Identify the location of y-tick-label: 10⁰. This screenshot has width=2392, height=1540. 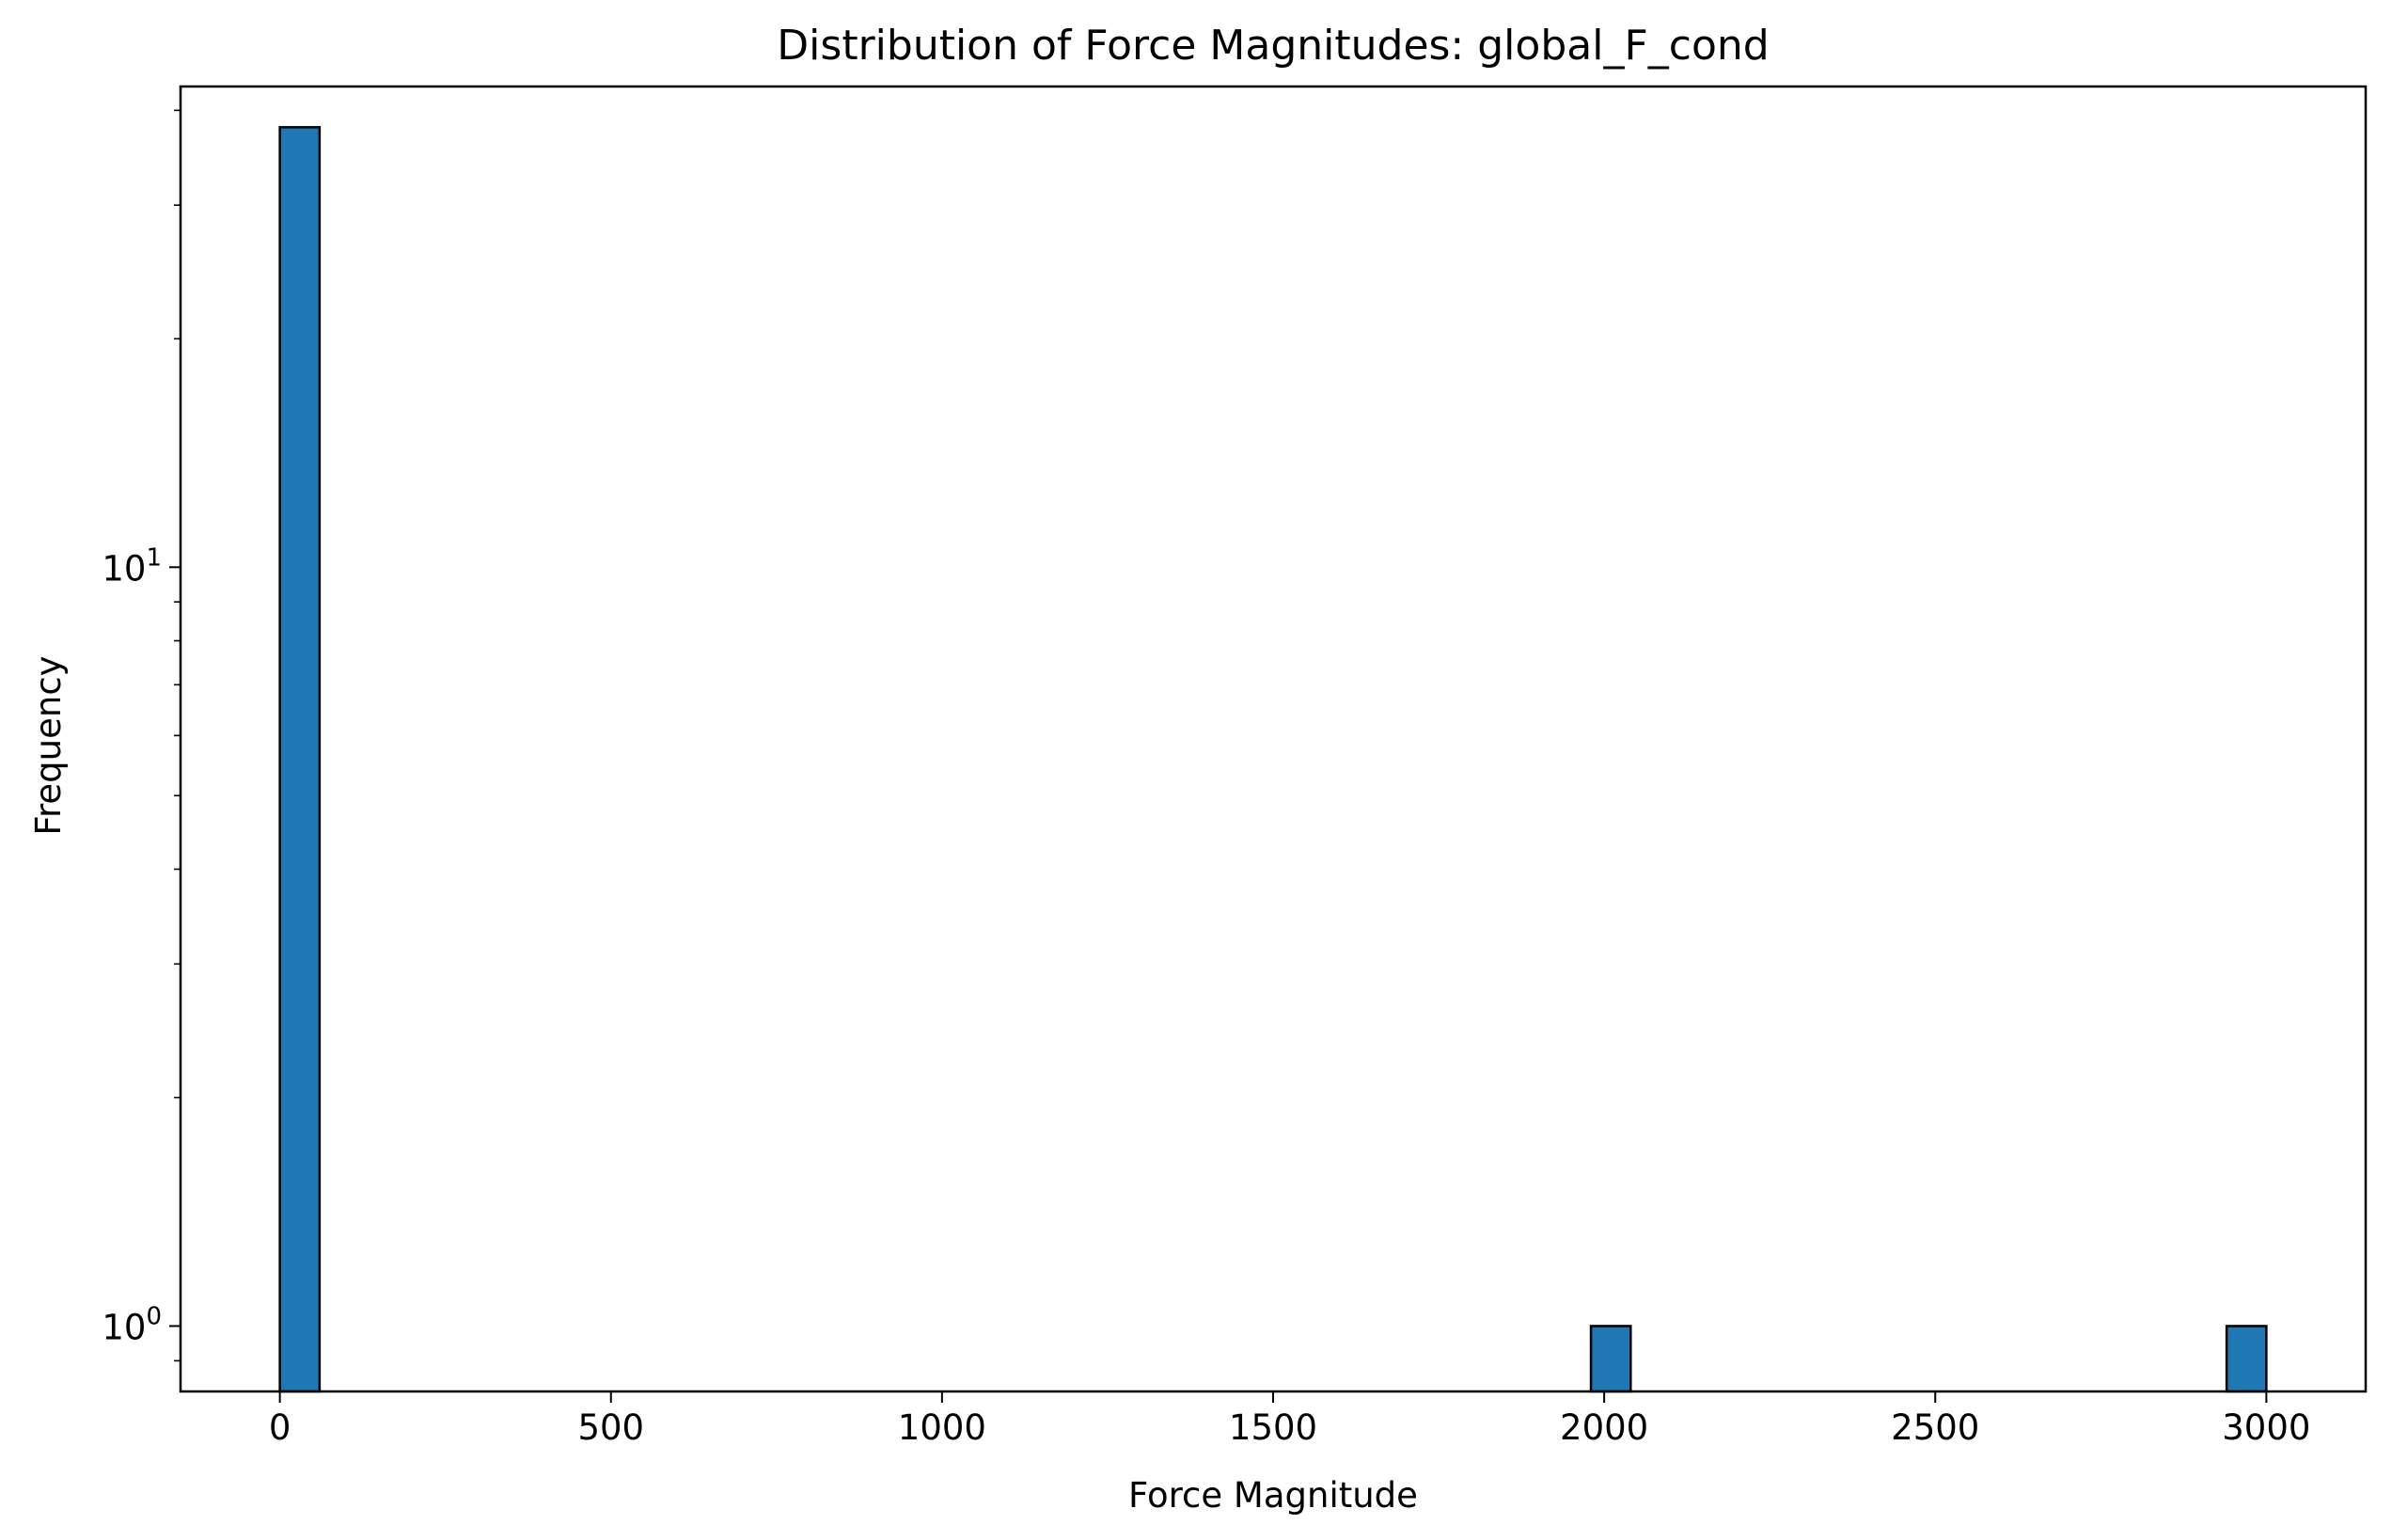
(132, 1325).